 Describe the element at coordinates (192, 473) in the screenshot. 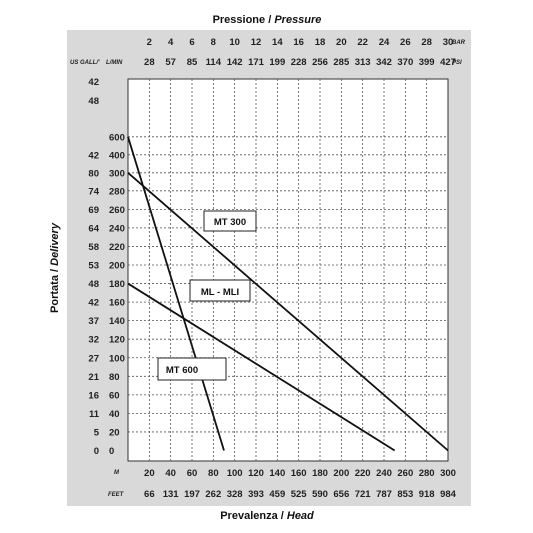

I see `x-tick-label-m: 60` at that location.